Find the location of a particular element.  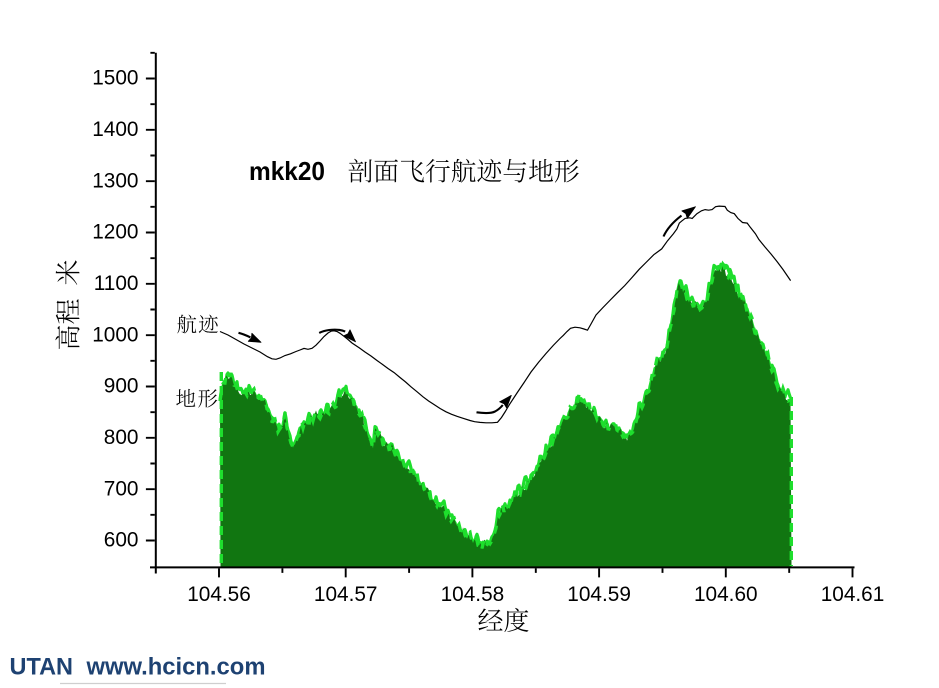

svg-text: 1200 is located at coordinates (115, 232).